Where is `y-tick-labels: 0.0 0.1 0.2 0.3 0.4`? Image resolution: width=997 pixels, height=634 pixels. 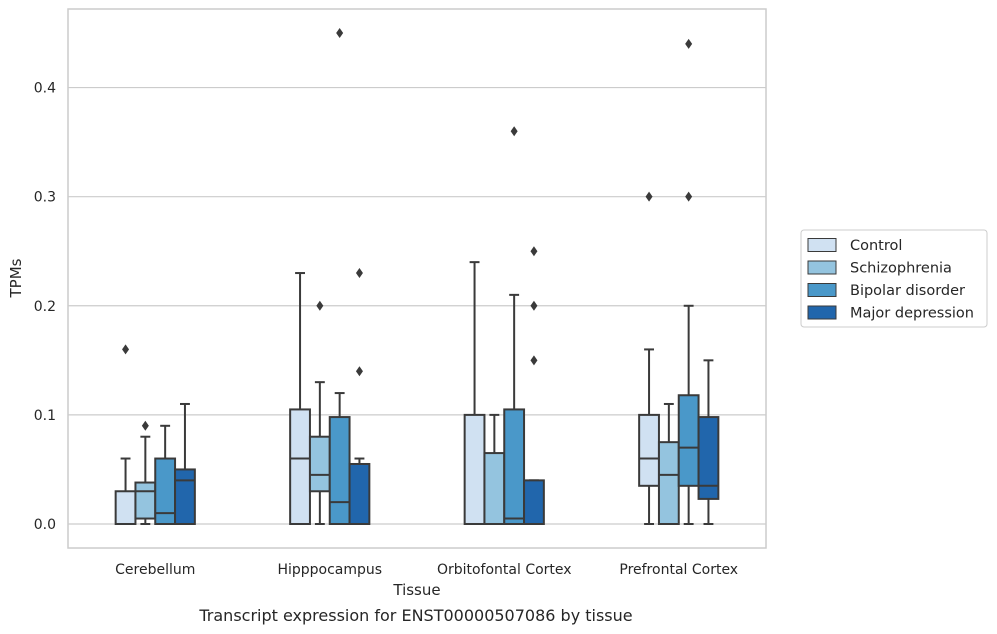
y-tick-labels: 0.0 0.1 0.2 0.3 0.4 is located at coordinates (45, 307).